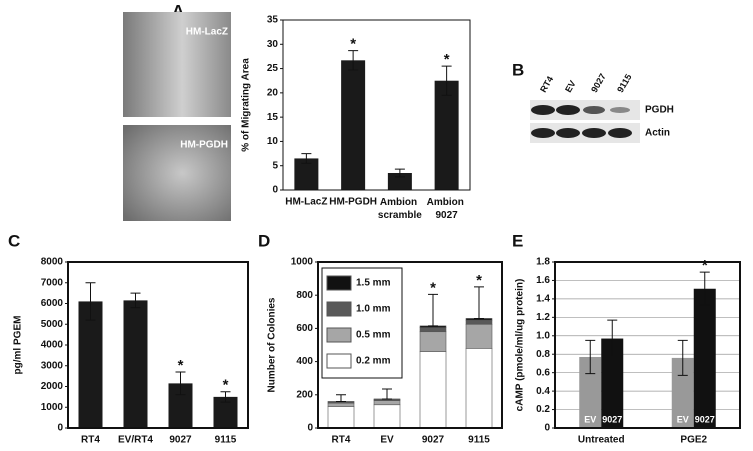 Image resolution: width=753 pixels, height=451 pixels. What do you see at coordinates (14, 240) in the screenshot?
I see `panel-label: C` at bounding box center [14, 240].